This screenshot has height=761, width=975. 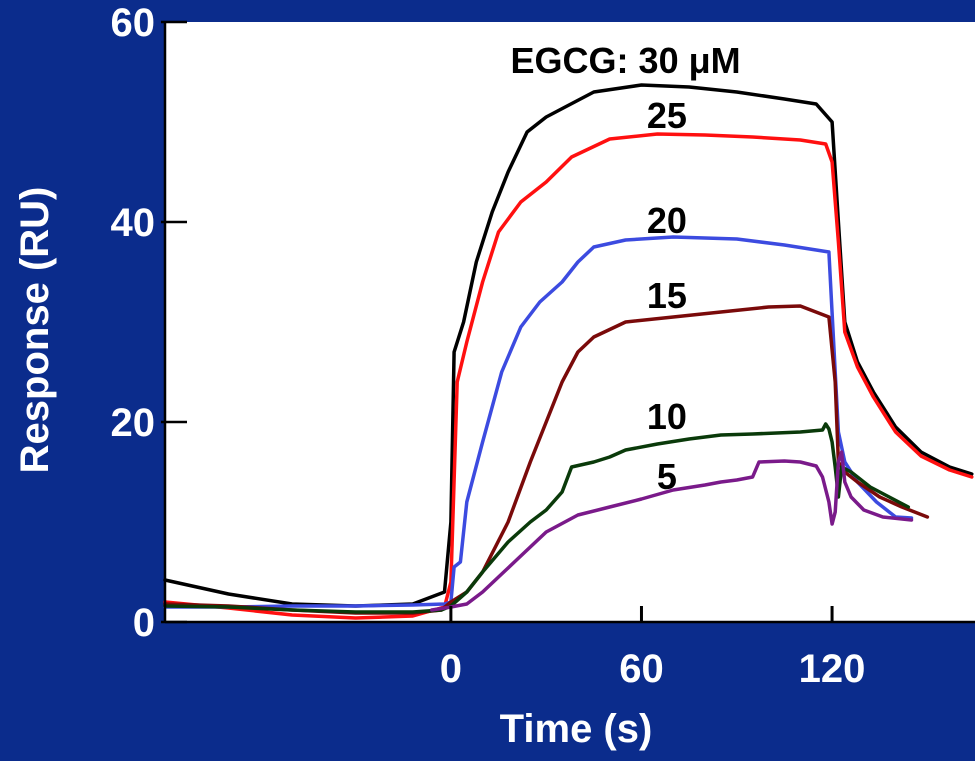 What do you see at coordinates (133, 223) in the screenshot?
I see `y-tick-label: 40` at bounding box center [133, 223].